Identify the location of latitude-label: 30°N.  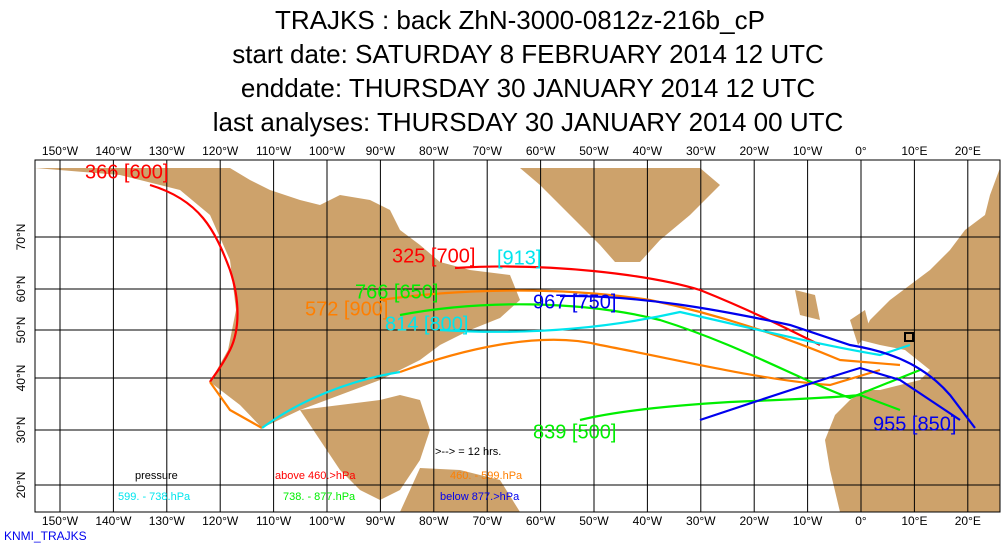
(21, 430).